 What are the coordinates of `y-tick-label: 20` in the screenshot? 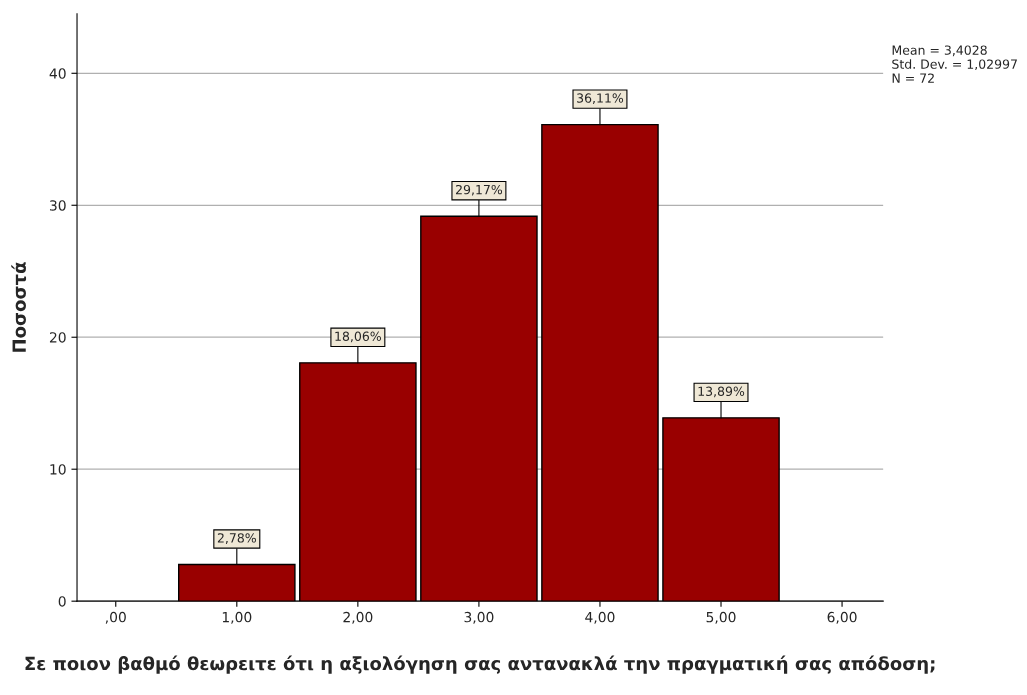 It's located at (57, 337).